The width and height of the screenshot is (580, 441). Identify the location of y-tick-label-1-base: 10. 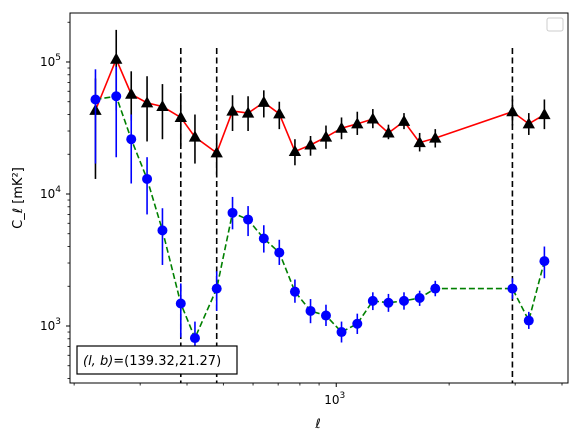
(47, 194).